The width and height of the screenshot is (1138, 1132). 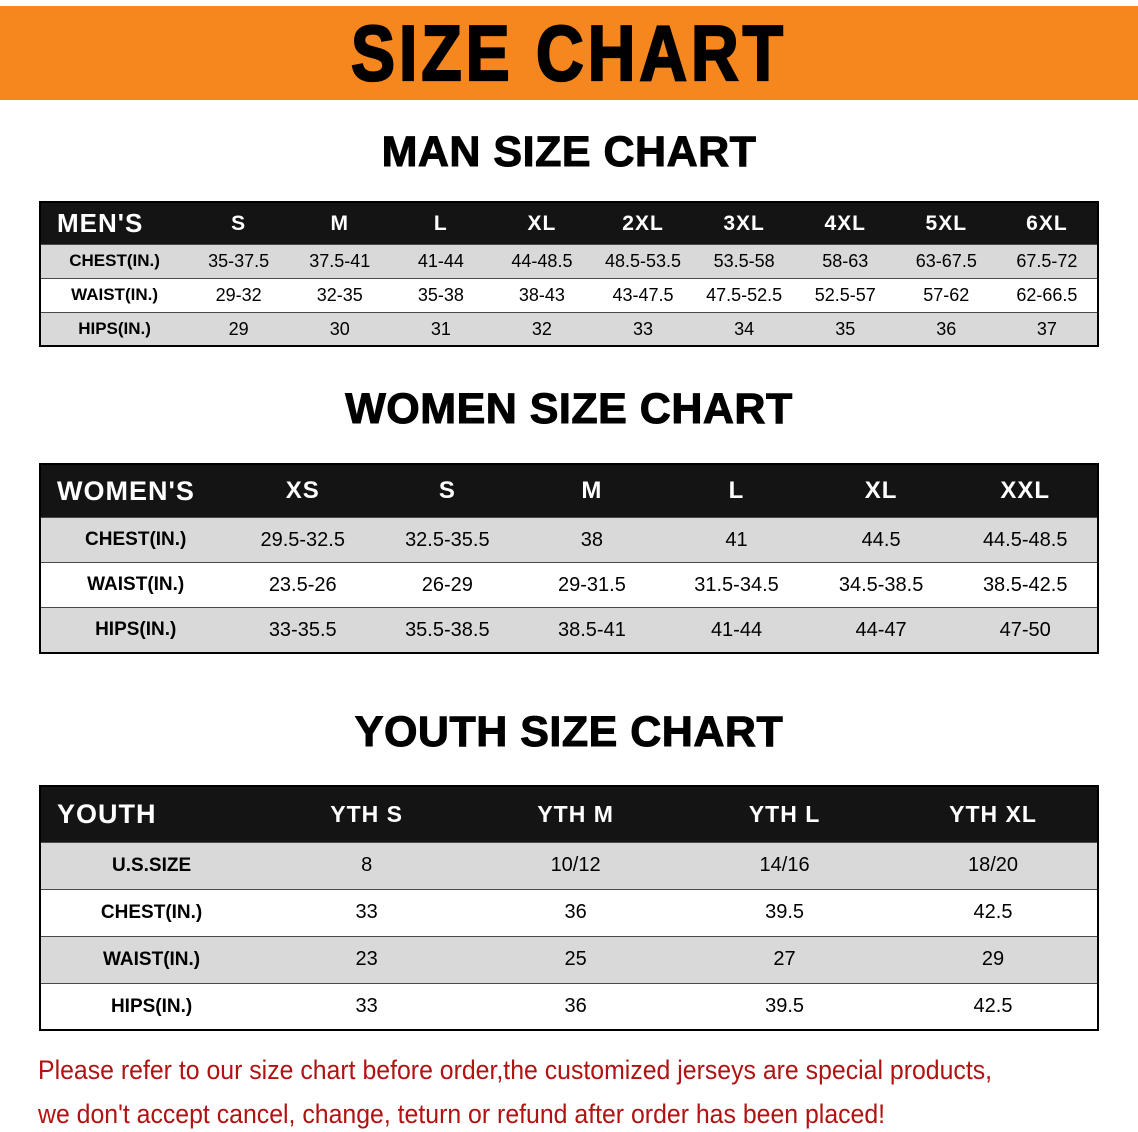 What do you see at coordinates (1025, 584) in the screenshot?
I see `size-value-cell: 38.5-42.5` at bounding box center [1025, 584].